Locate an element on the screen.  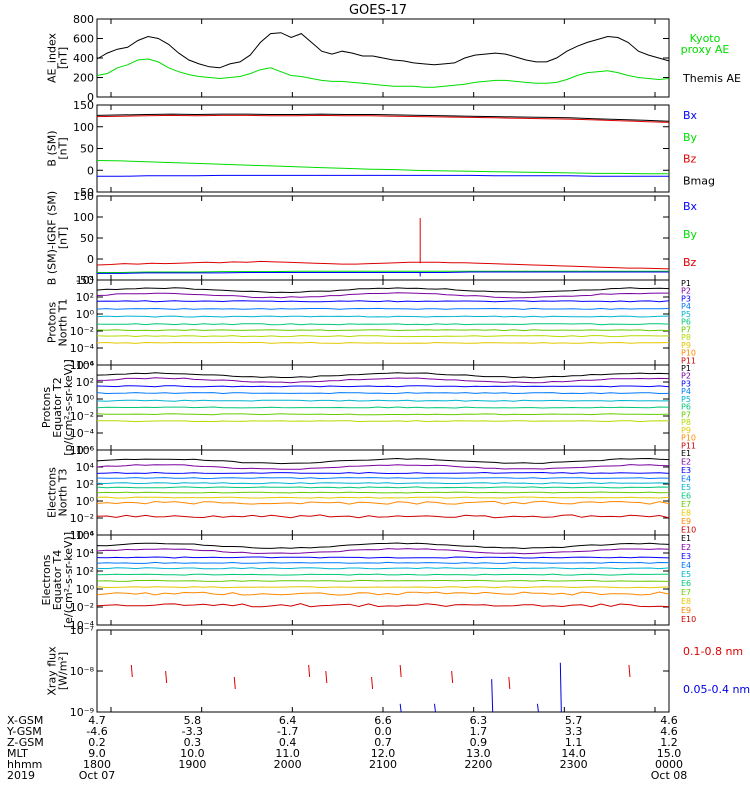
y-tick-label: 50 is located at coordinates (87, 238).